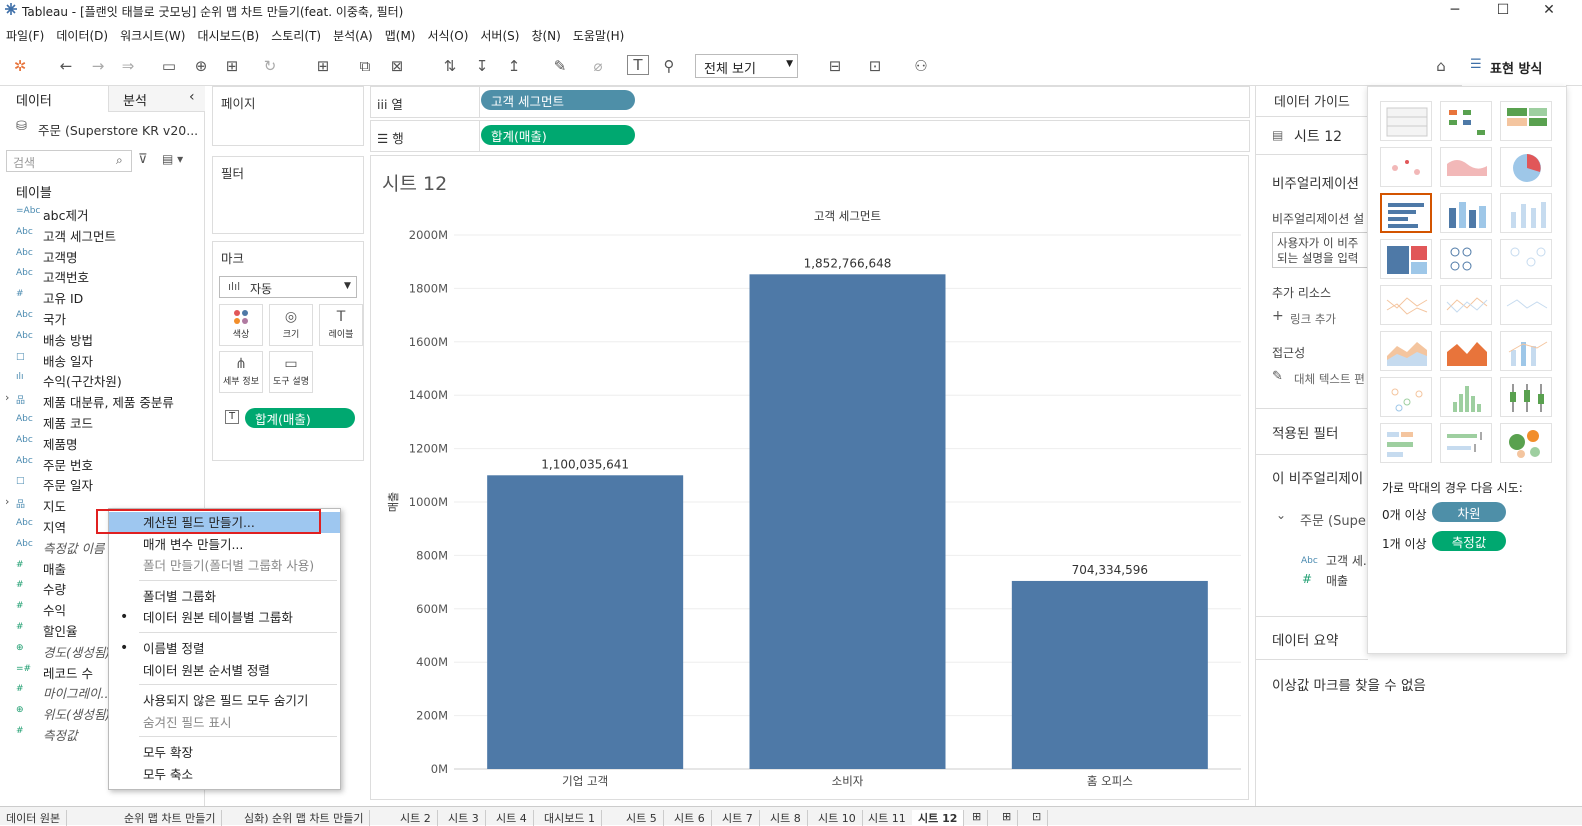 The height and width of the screenshot is (826, 1582). I want to click on field-item: =Abc abc제거, so click(100, 213).